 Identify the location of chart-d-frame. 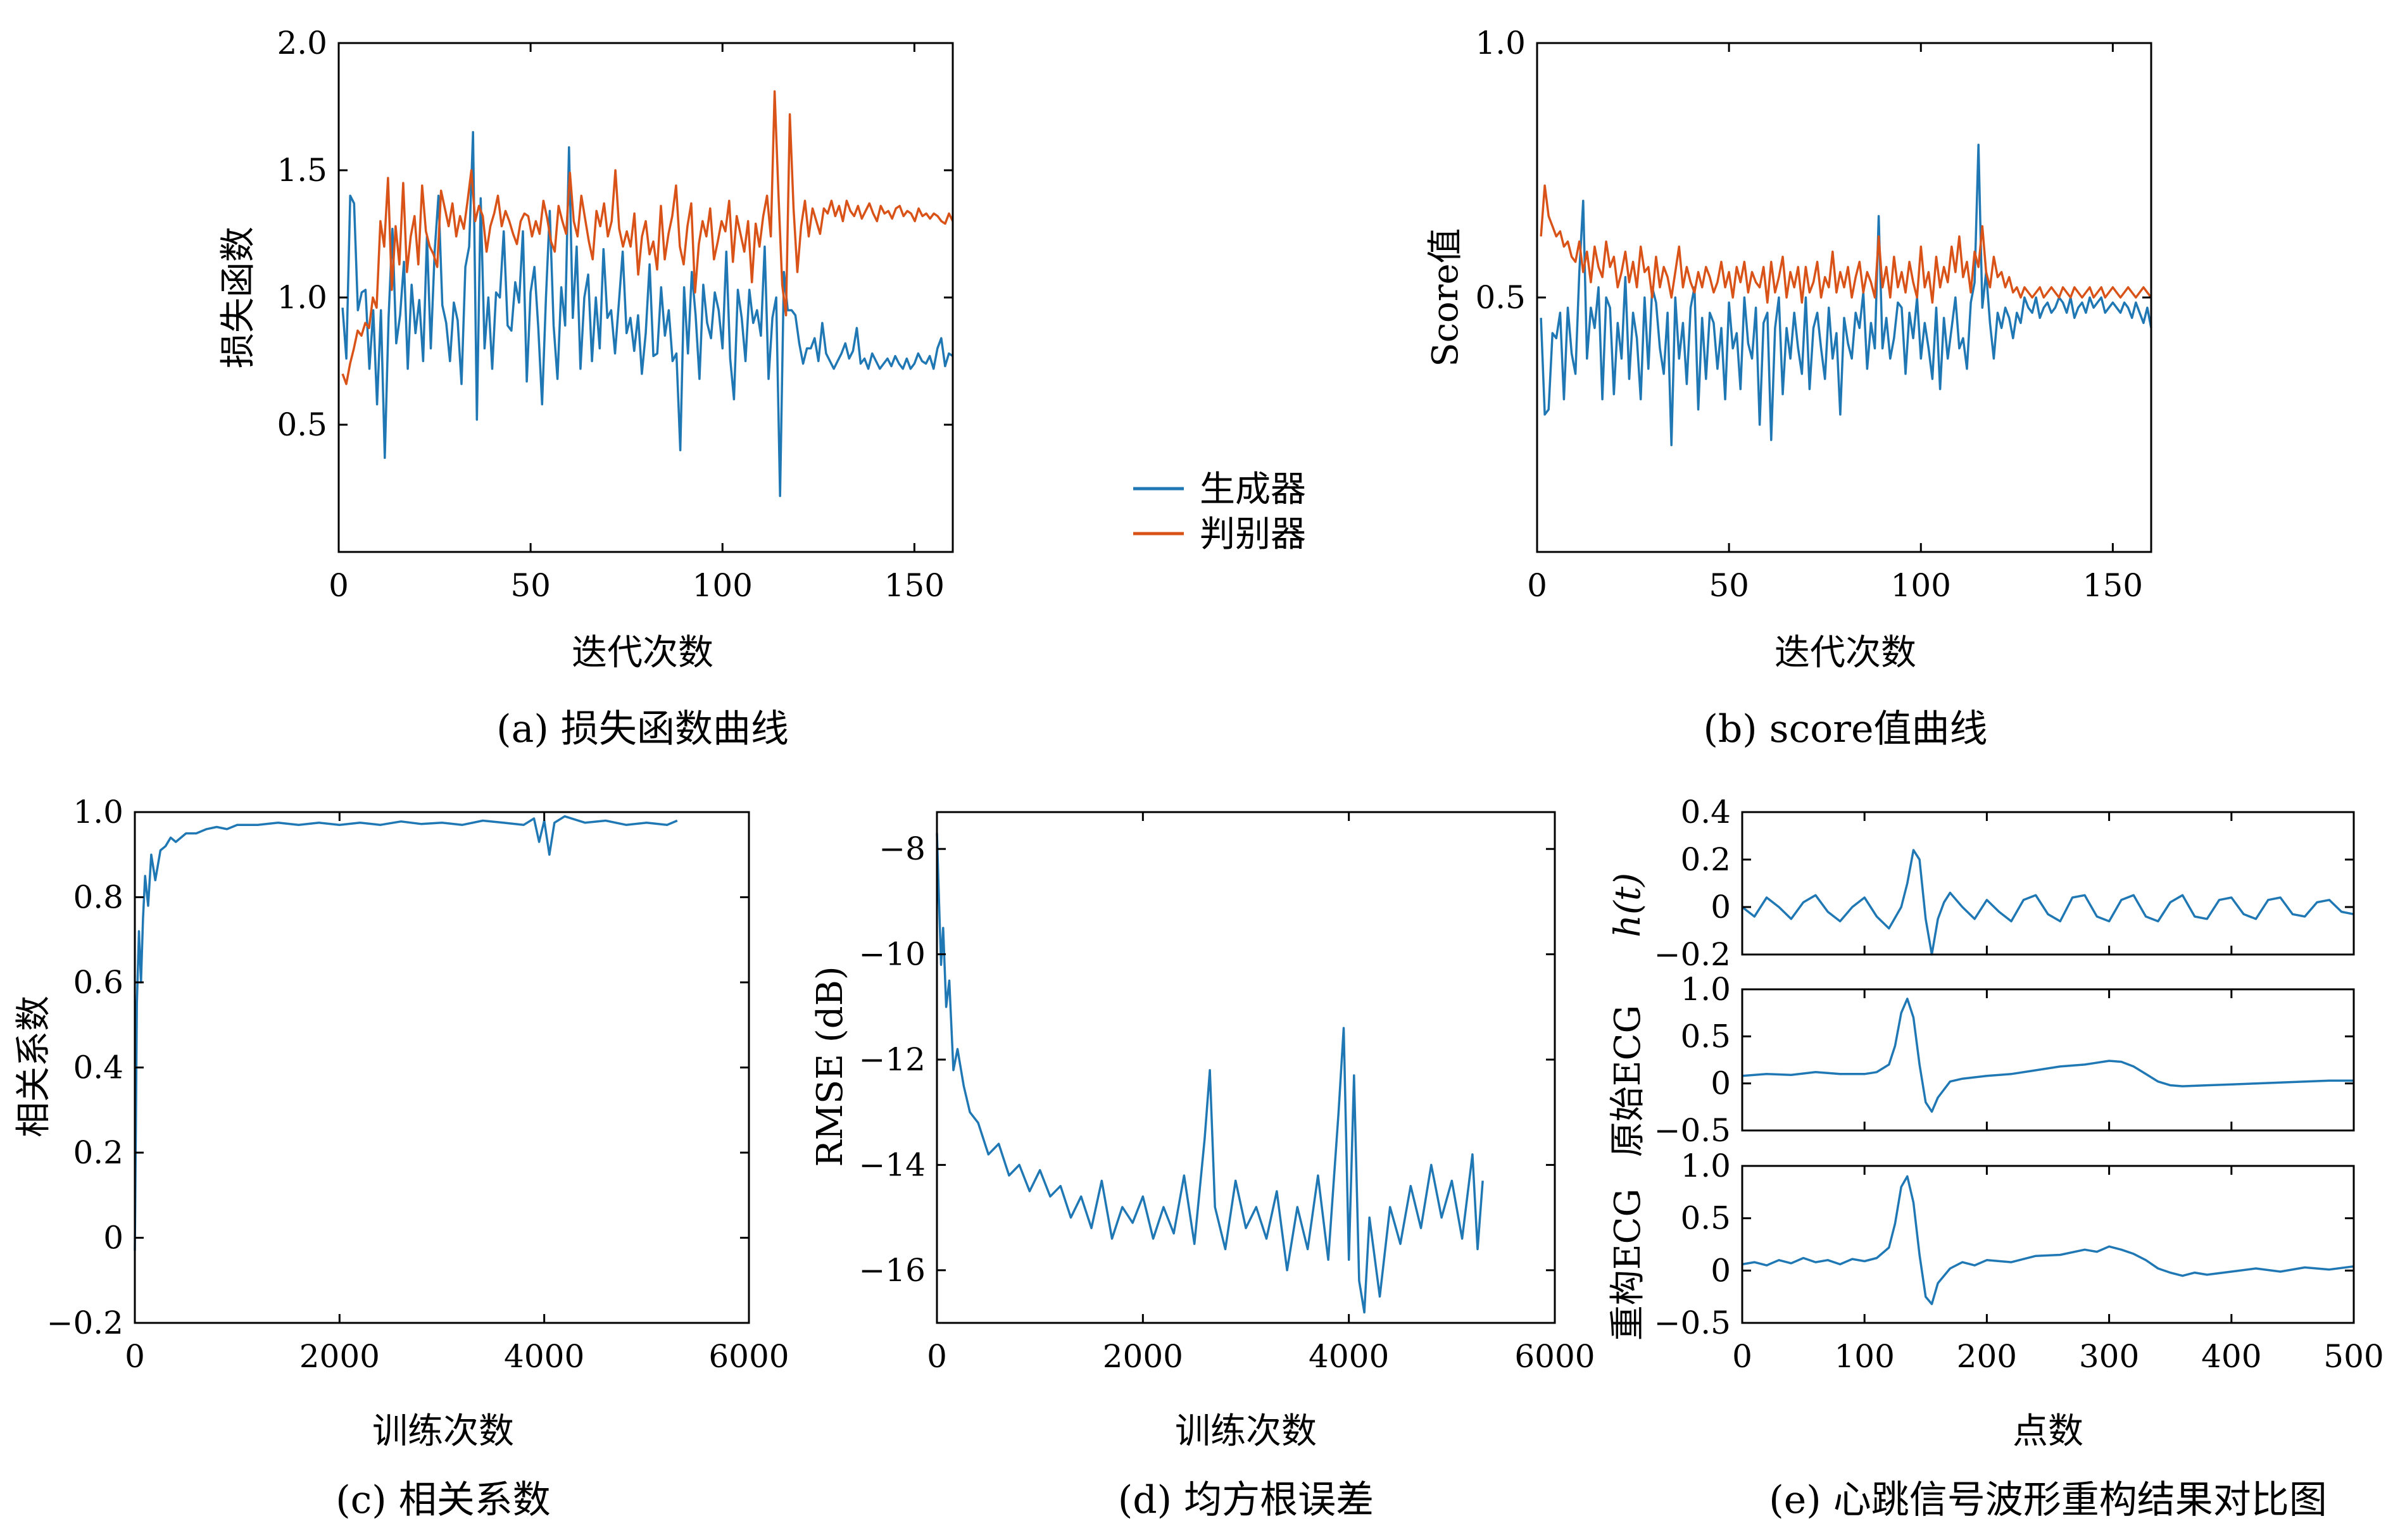
(1246, 1067).